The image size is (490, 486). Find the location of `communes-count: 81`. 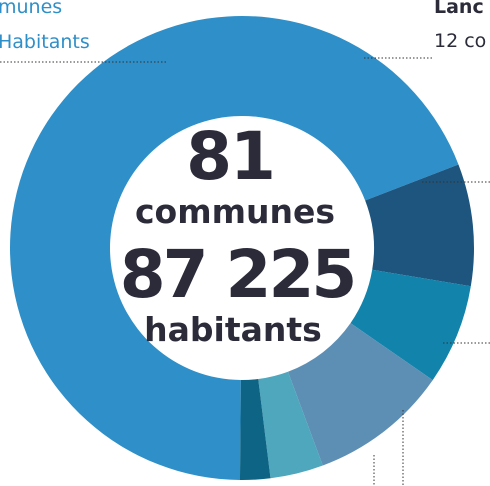

communes-count: 81 is located at coordinates (231, 156).